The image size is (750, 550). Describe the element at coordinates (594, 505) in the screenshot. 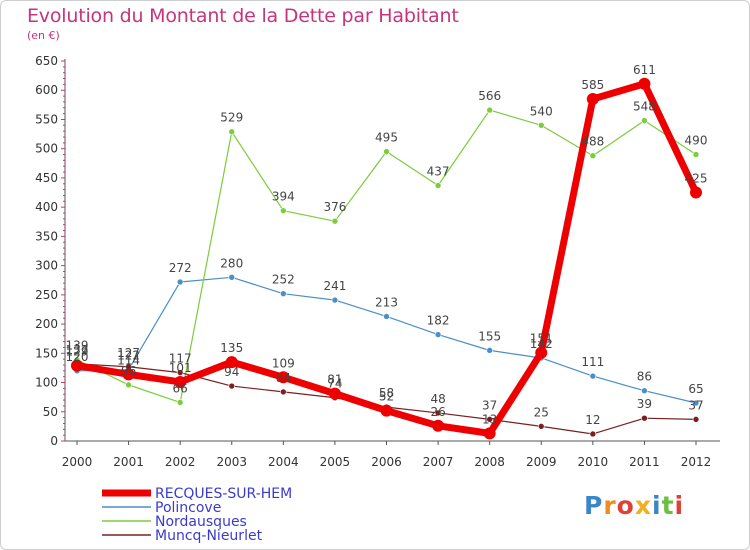

I see `logo-letter: P` at that location.